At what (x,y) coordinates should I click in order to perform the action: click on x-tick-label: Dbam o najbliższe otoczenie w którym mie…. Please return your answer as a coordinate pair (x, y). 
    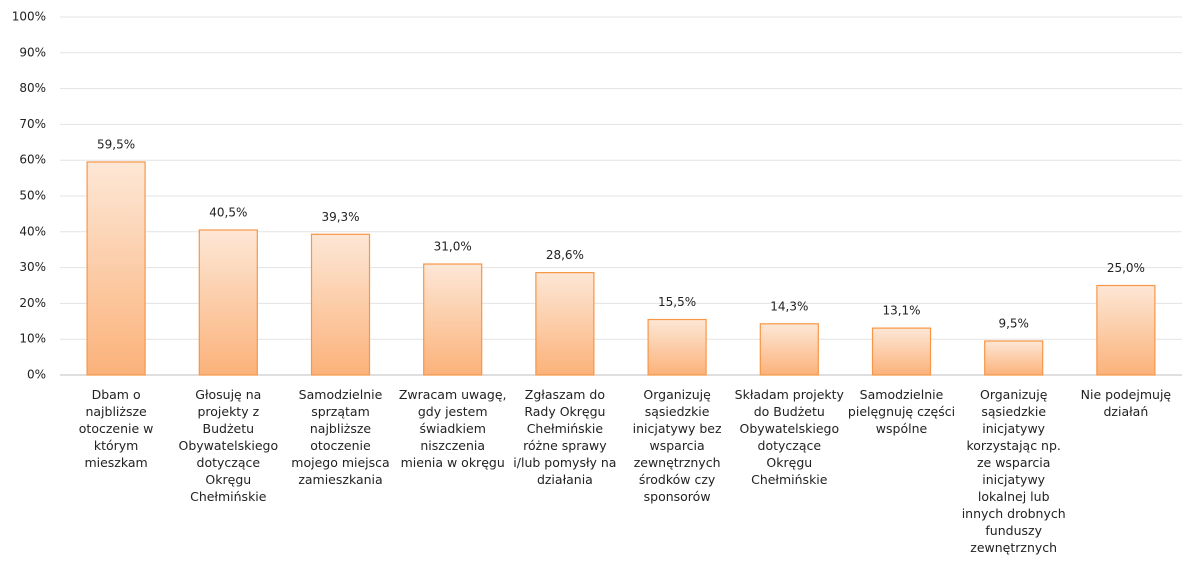
    Looking at the image, I should click on (116, 428).